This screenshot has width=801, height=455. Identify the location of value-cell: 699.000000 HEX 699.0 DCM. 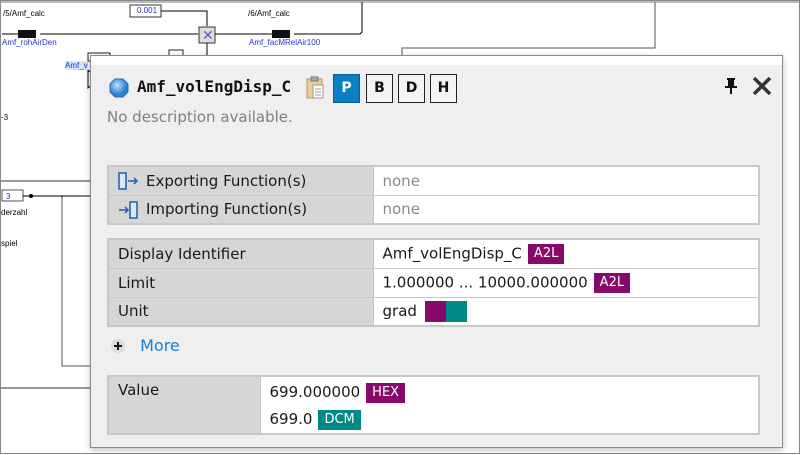
(509, 405).